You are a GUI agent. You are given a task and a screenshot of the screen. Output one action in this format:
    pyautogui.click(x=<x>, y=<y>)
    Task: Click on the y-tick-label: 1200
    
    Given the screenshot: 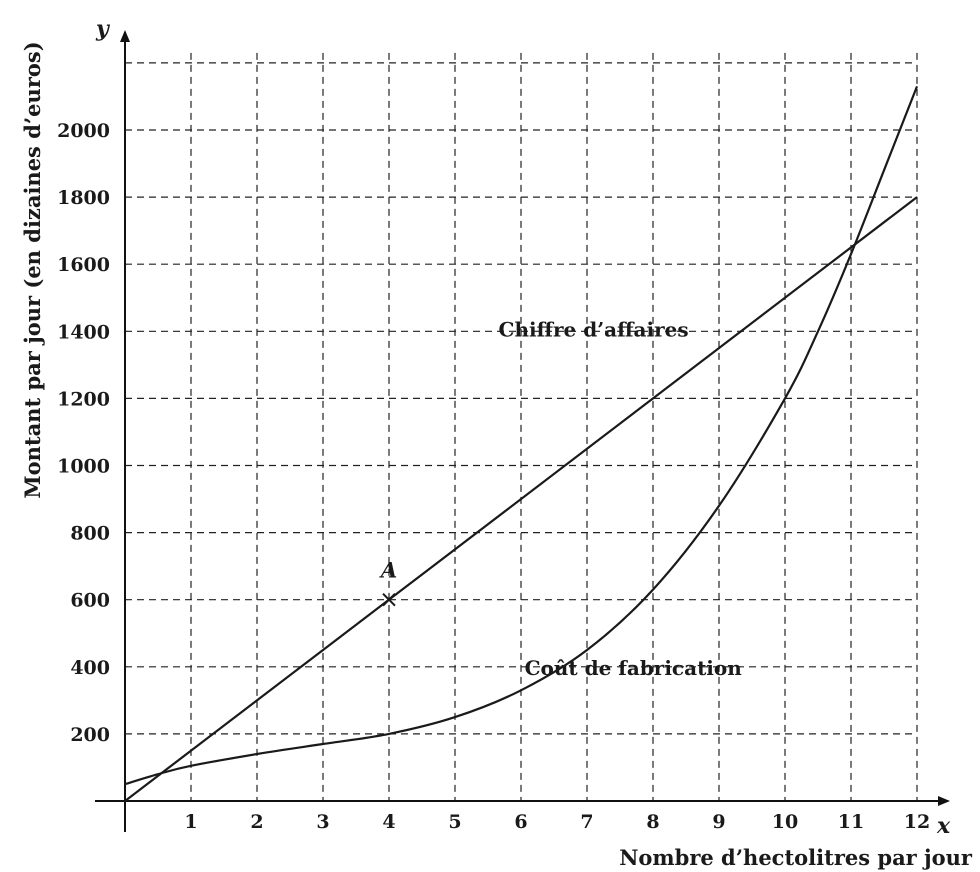 What is the action you would take?
    pyautogui.click(x=83, y=399)
    